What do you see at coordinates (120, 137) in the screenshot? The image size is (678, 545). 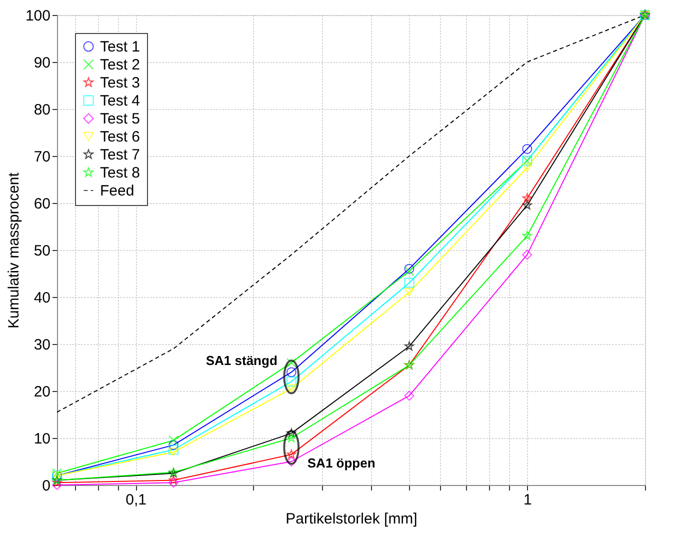 I see `legend-label: Test 6` at bounding box center [120, 137].